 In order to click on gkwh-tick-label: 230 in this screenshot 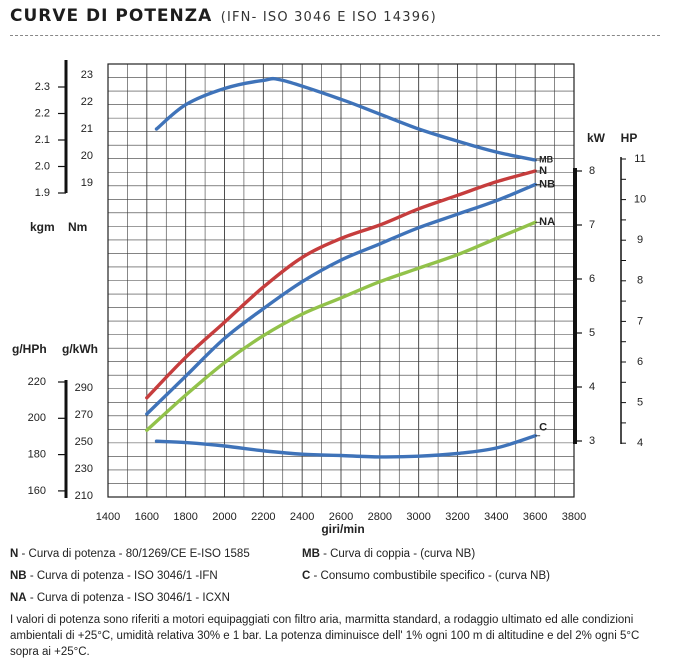, I will do `click(84, 469)`.